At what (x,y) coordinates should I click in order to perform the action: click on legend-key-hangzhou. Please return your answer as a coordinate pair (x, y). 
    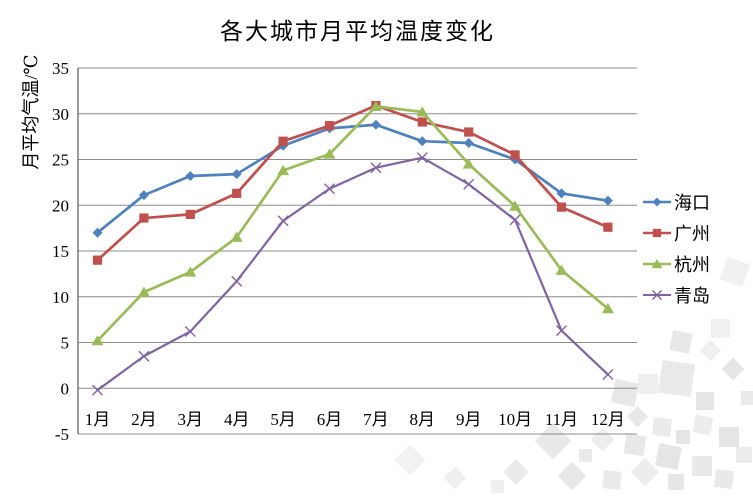
    Looking at the image, I should click on (657, 263).